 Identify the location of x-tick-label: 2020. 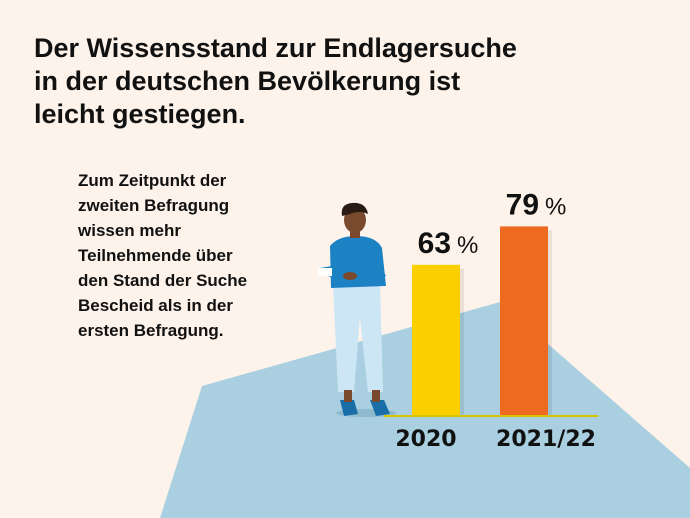
(425, 439).